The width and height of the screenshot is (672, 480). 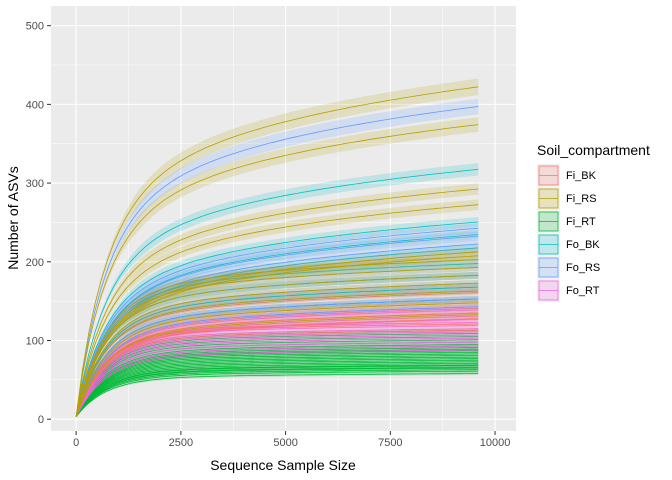 What do you see at coordinates (35, 27) in the screenshot?
I see `y-tick-label: 500` at bounding box center [35, 27].